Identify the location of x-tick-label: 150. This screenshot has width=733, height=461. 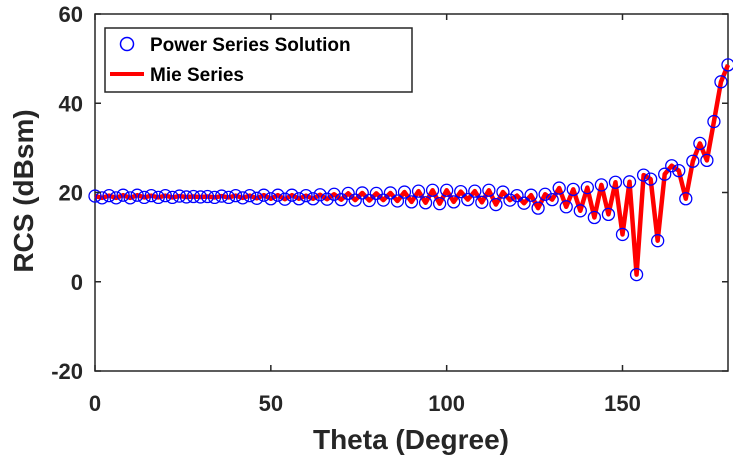
(622, 403).